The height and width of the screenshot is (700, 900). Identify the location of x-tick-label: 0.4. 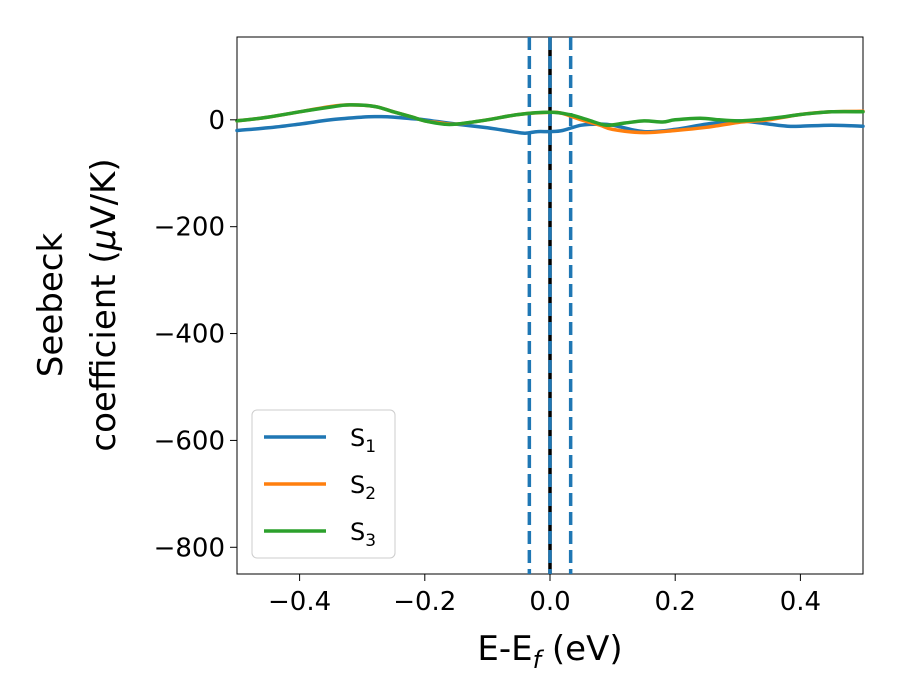
(800, 602).